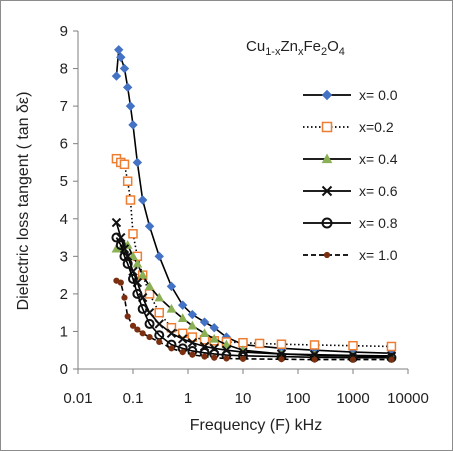 The width and height of the screenshot is (453, 451). Describe the element at coordinates (64, 256) in the screenshot. I see `y-tick-label: 3` at that location.